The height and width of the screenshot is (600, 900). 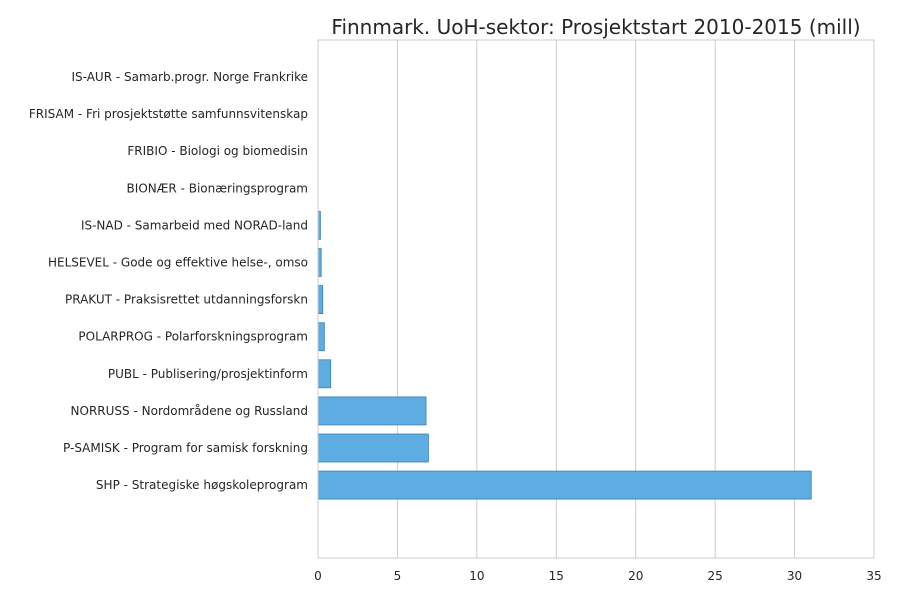 What do you see at coordinates (635, 576) in the screenshot?
I see `x-tick-label-20: 20` at bounding box center [635, 576].